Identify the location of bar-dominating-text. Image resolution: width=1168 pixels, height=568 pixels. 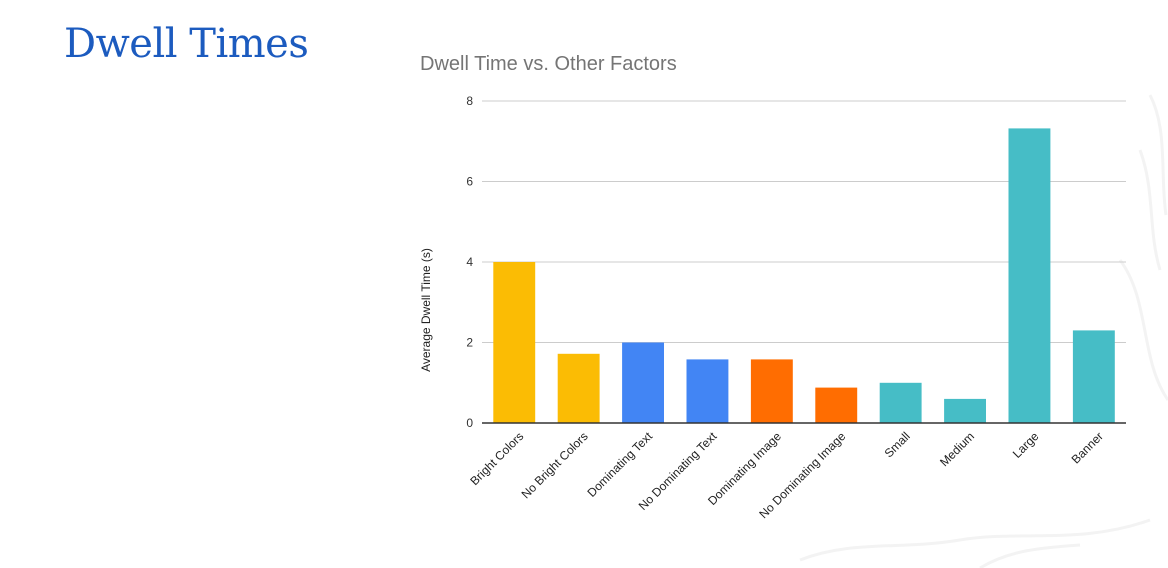
(643, 382).